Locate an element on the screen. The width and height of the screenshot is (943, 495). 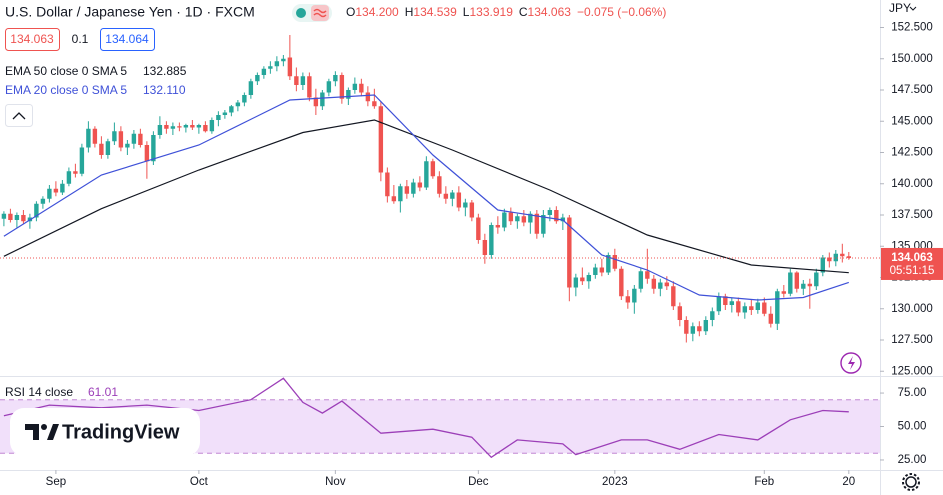
y-tick-label: 147.500 is located at coordinates (912, 90).